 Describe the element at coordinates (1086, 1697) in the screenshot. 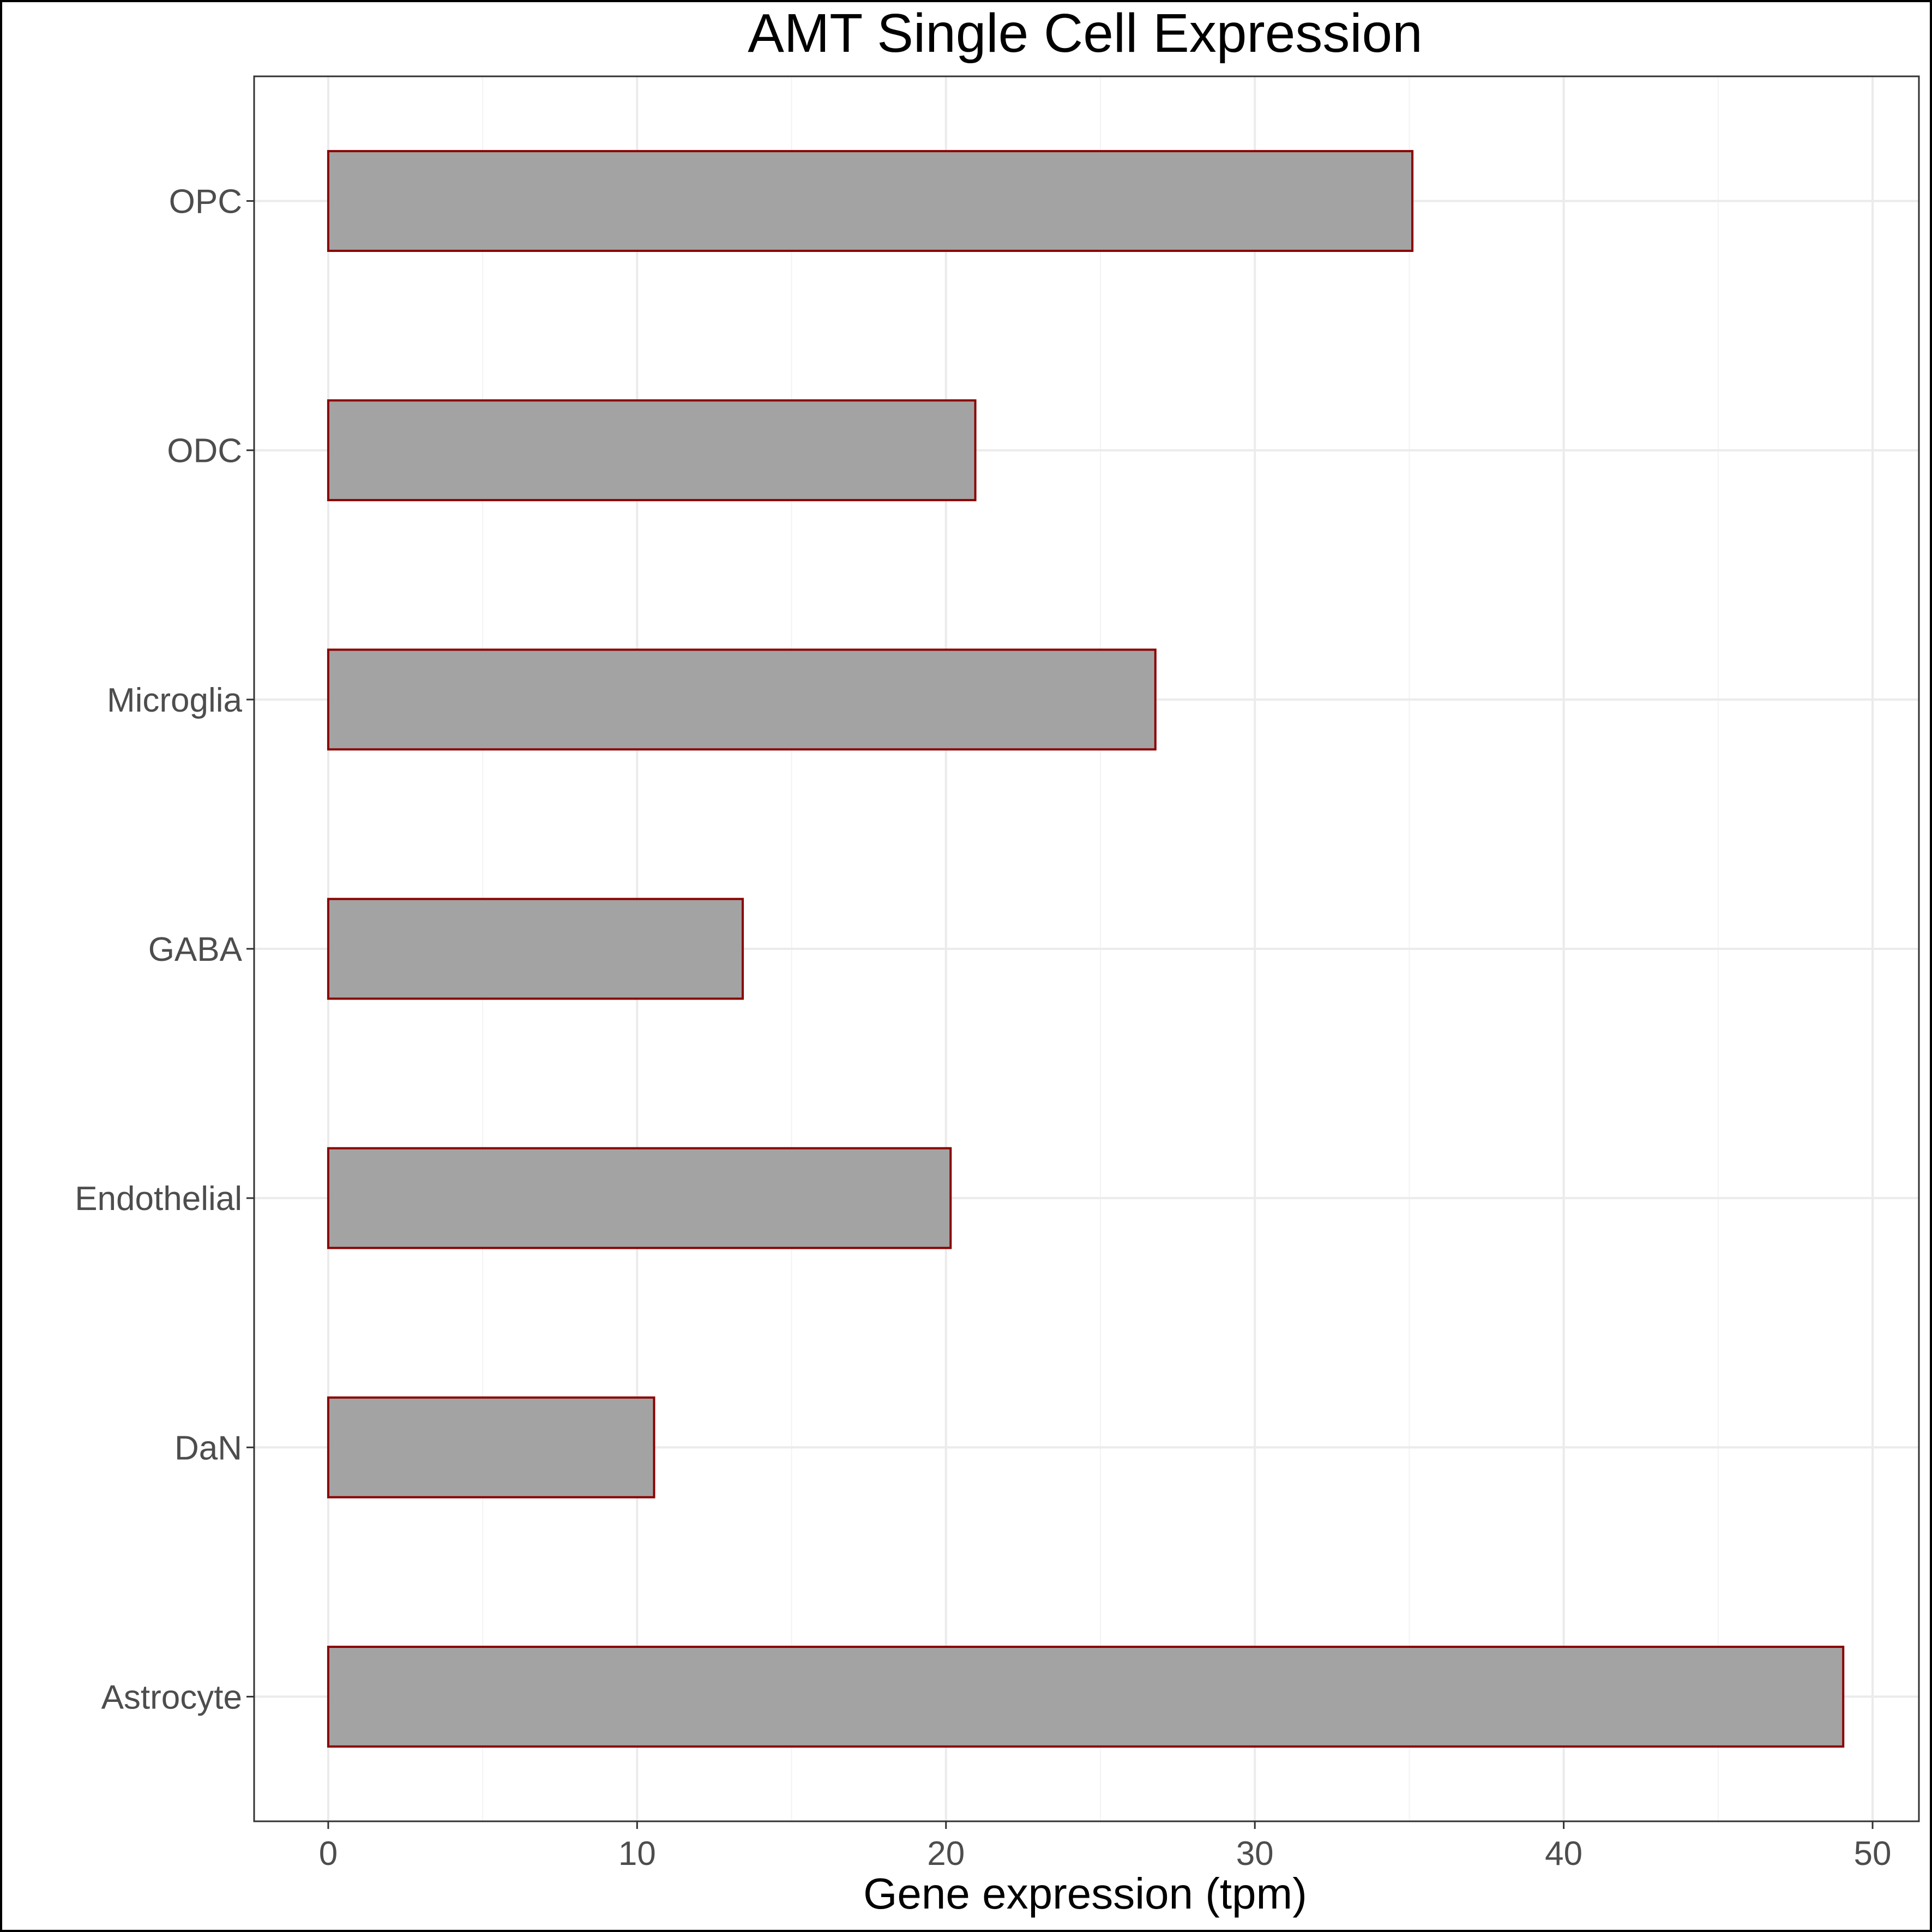

I see `bar-astrocyte` at that location.